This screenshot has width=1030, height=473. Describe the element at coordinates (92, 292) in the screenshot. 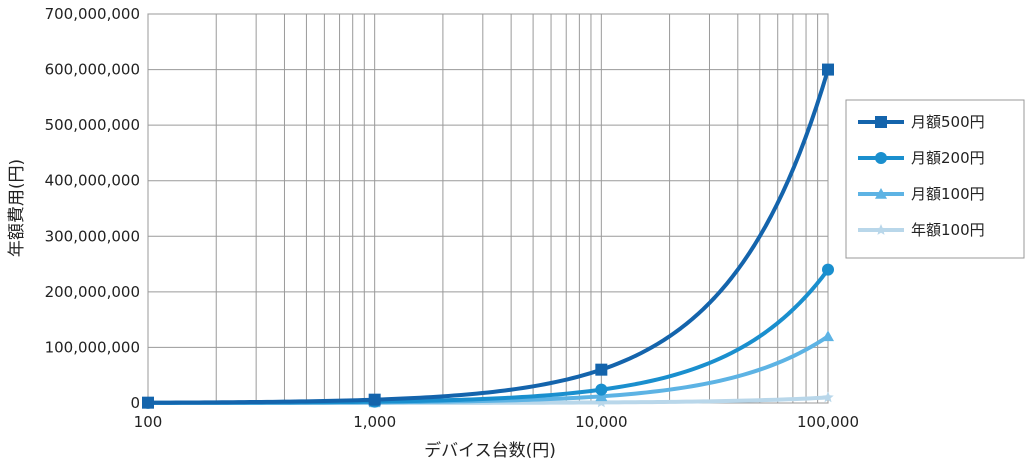

I see `y-tick-label: 200,000,000` at that location.